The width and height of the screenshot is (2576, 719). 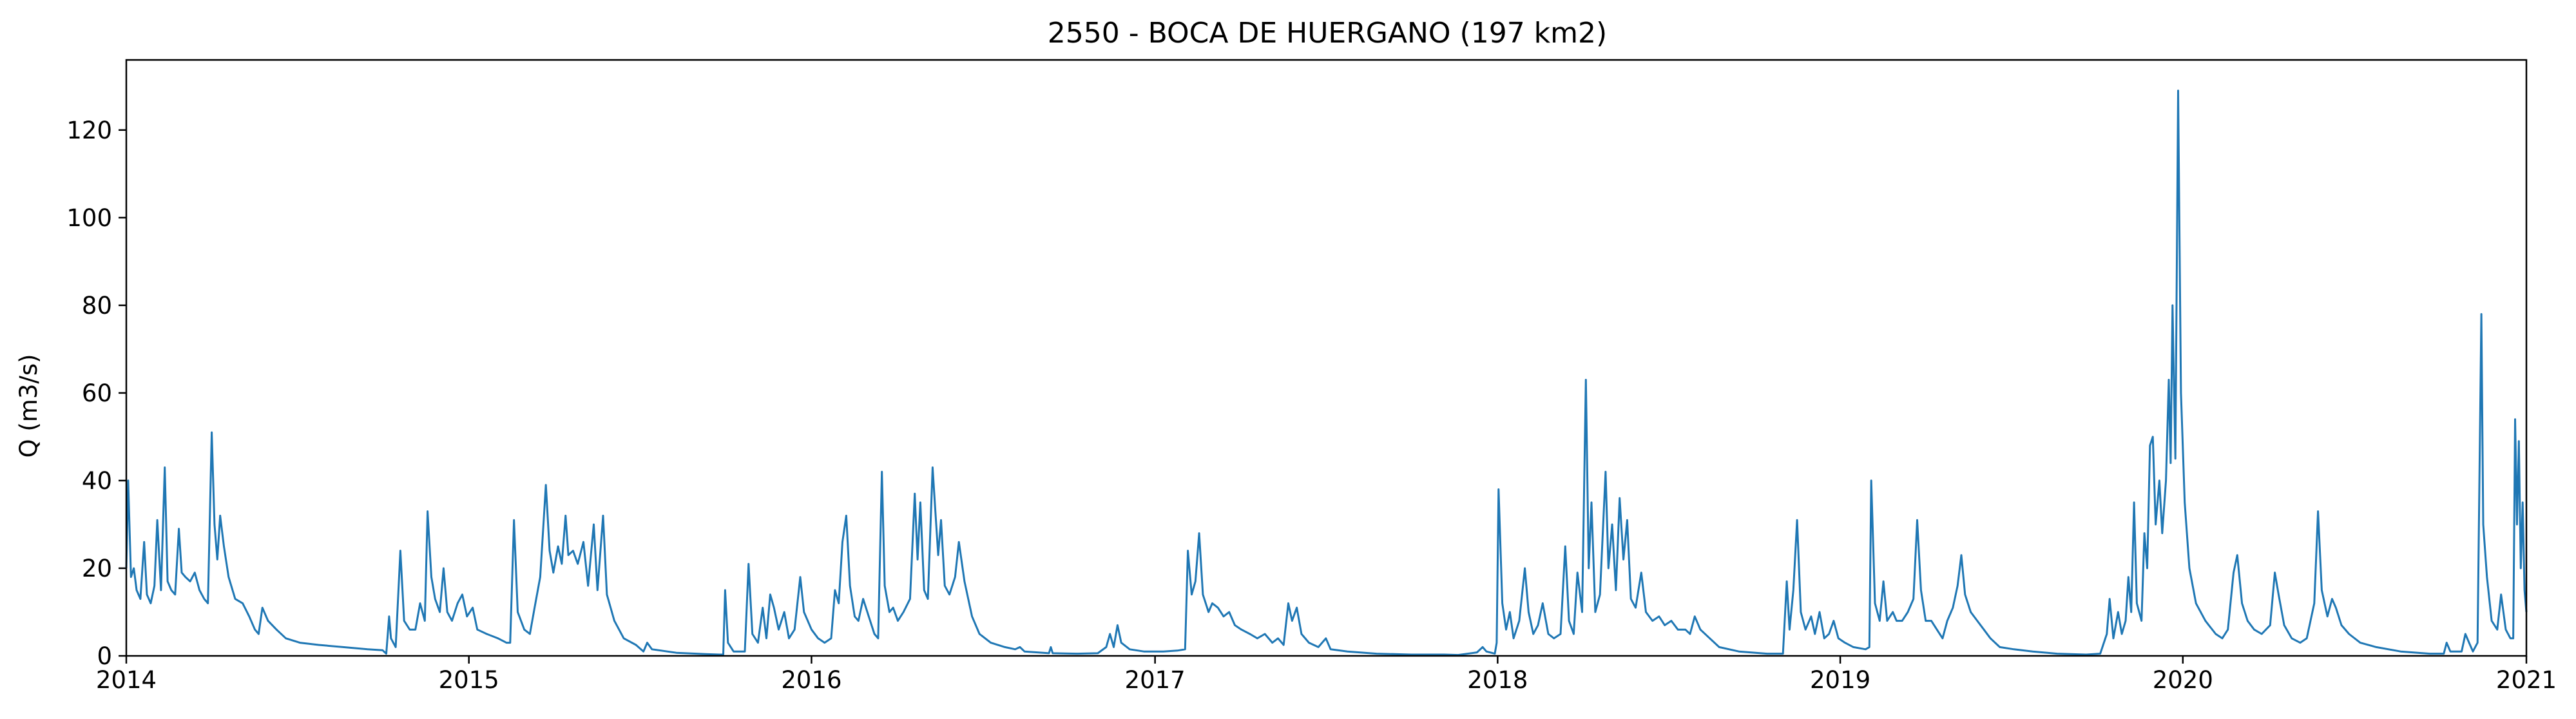 What do you see at coordinates (1327, 33) in the screenshot?
I see `chart-title: 2550 - BOCA DE HUERGANO (197 km2)` at bounding box center [1327, 33].